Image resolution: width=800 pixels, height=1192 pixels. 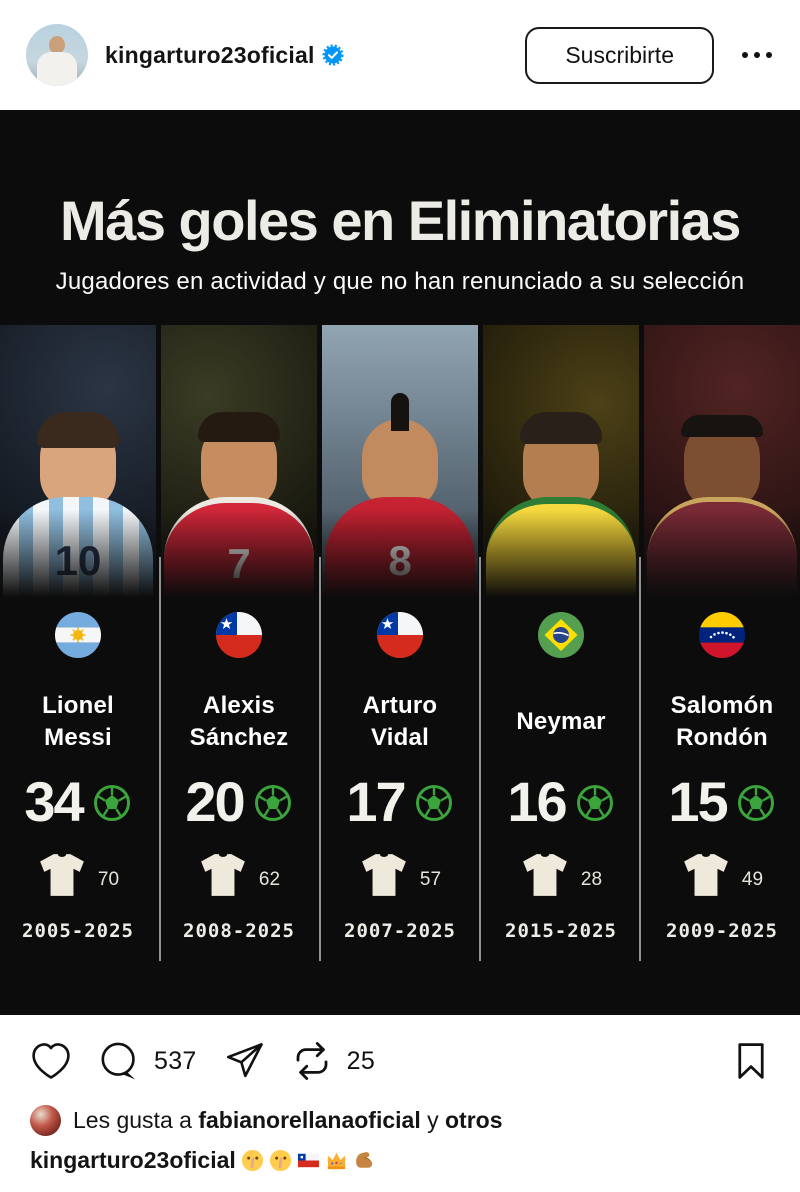 What do you see at coordinates (119, 1061) in the screenshot?
I see `comment-icon` at bounding box center [119, 1061].